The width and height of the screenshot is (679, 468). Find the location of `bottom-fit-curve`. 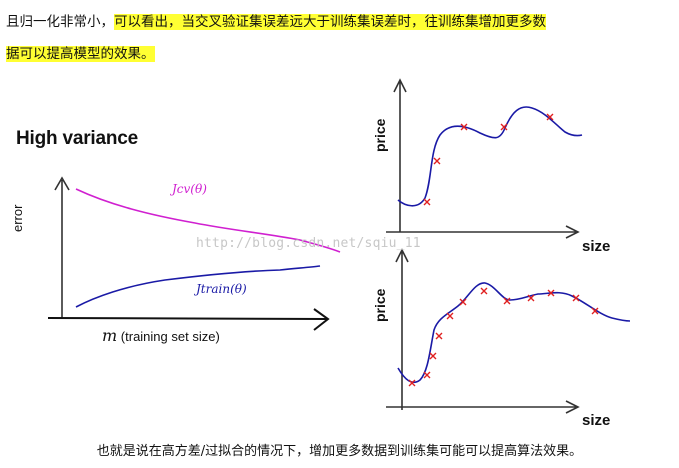

bottom-fit-curve is located at coordinates (514, 333).